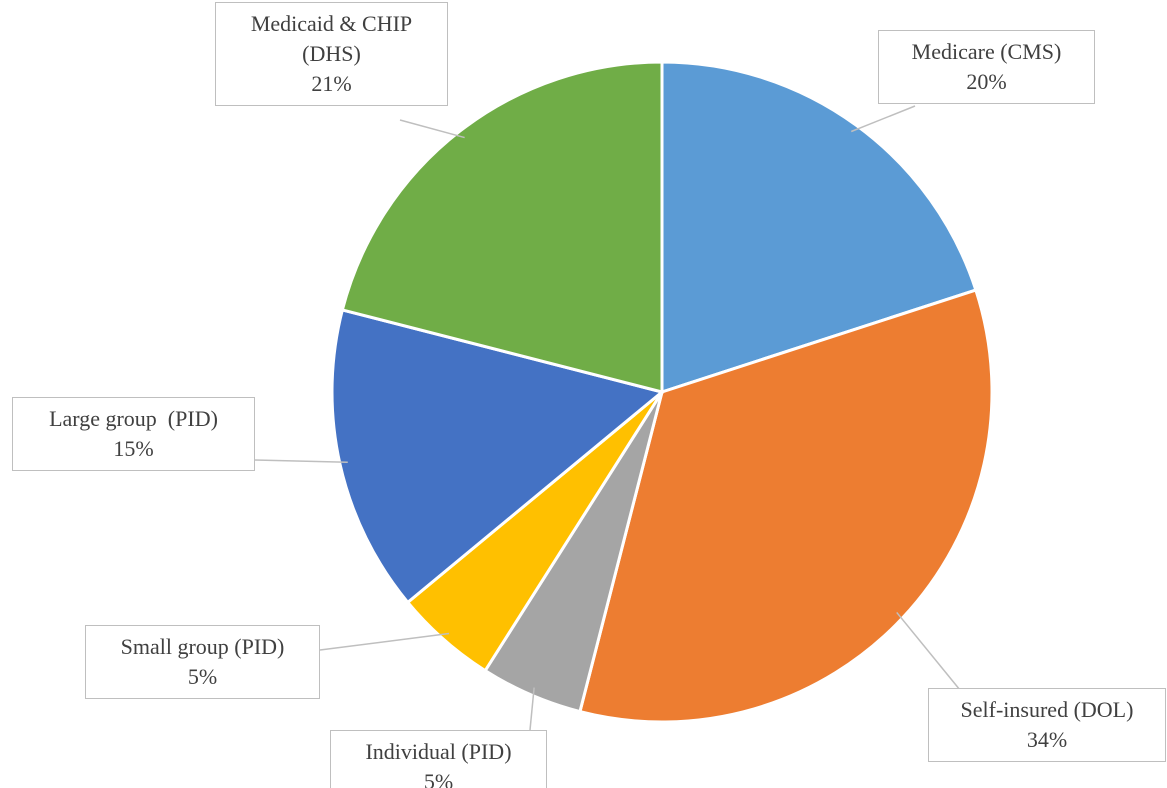  Describe the element at coordinates (986, 67) in the screenshot. I see `data-label: Medicare (CMS) 20%` at that location.